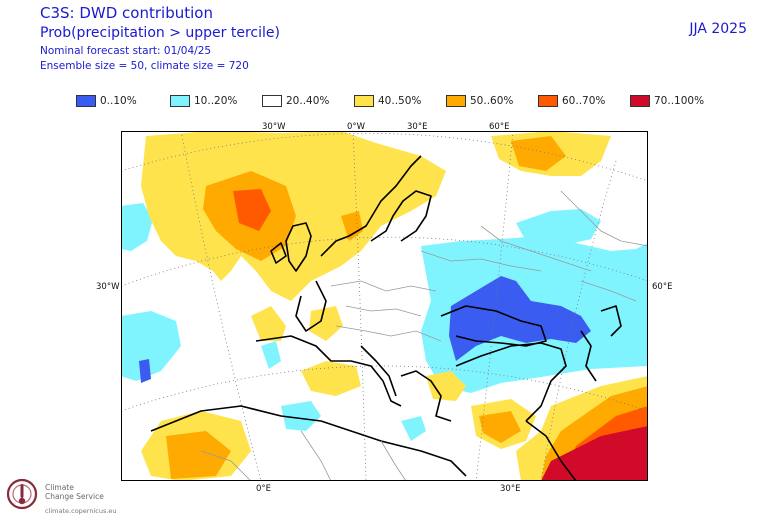 This screenshot has height=520, width=761. I want to click on season-label: JJA 2025, so click(718, 29).